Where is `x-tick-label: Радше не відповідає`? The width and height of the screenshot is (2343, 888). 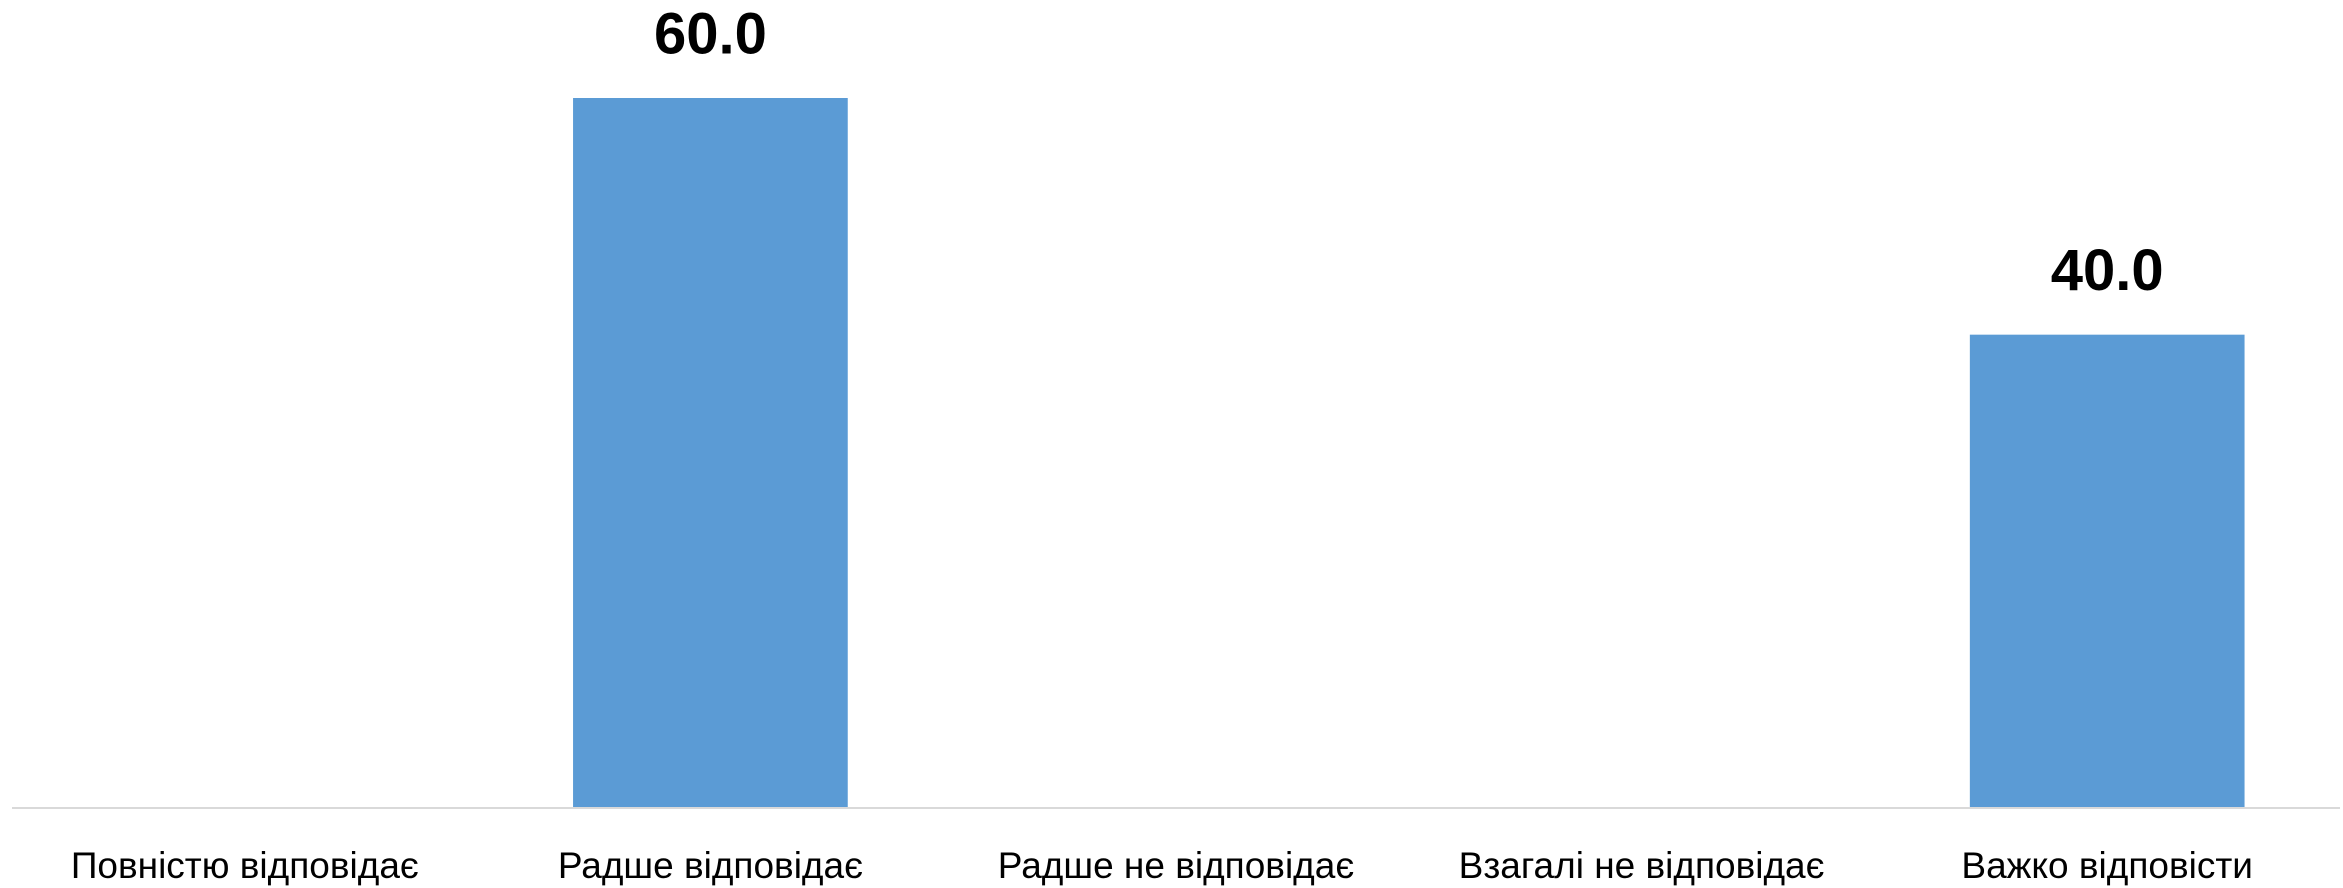 x-tick-label: Радше не відповідає is located at coordinates (1176, 865).